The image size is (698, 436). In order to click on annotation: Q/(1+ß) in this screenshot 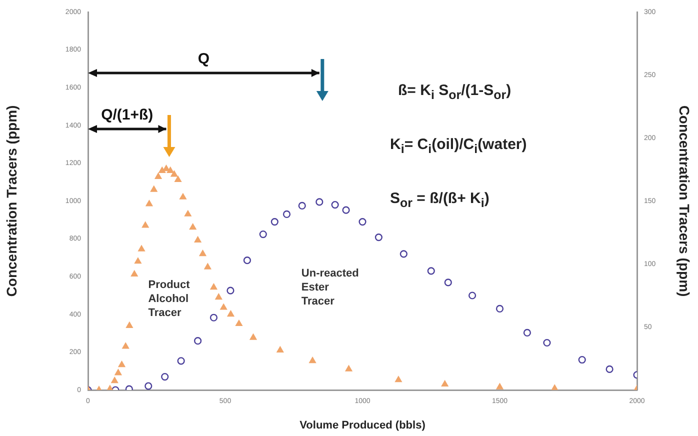, I will do `click(127, 115)`.